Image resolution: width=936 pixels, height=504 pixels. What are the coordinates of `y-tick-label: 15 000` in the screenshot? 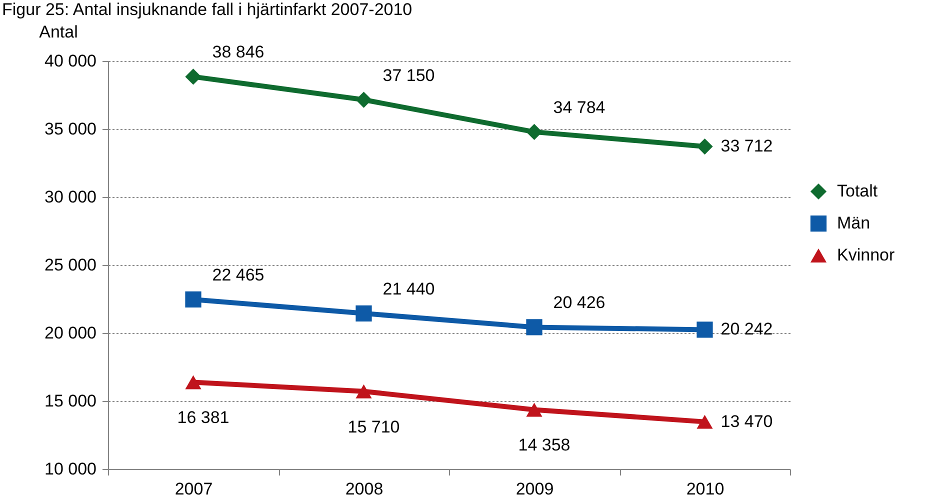 It's located at (70, 401).